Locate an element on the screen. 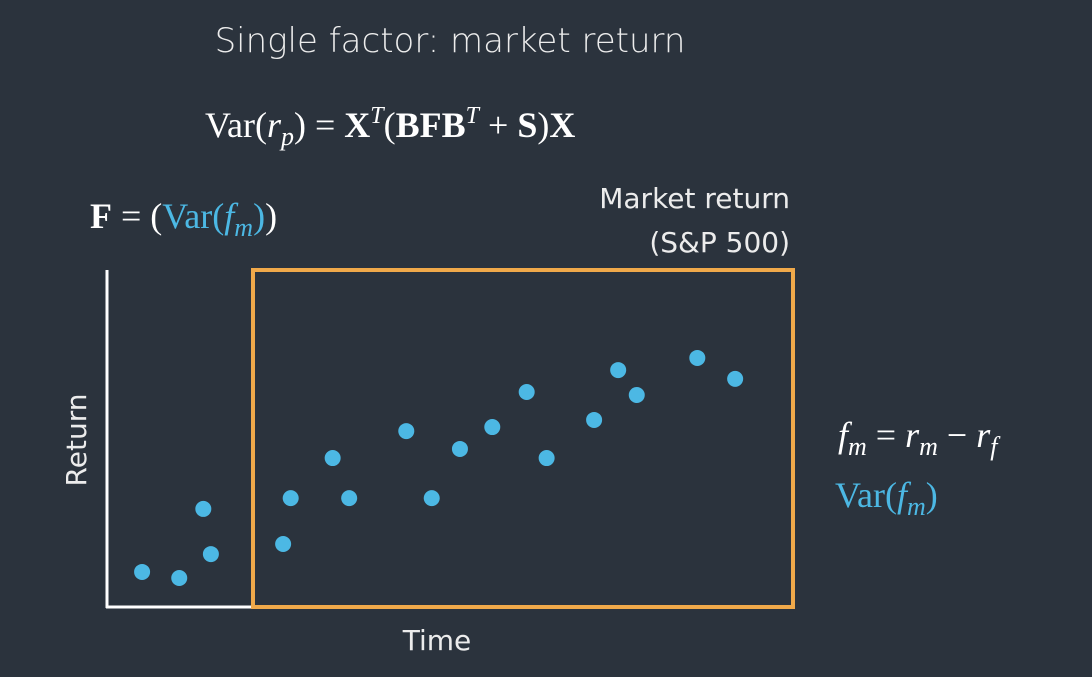  formula-part: S is located at coordinates (527, 125).